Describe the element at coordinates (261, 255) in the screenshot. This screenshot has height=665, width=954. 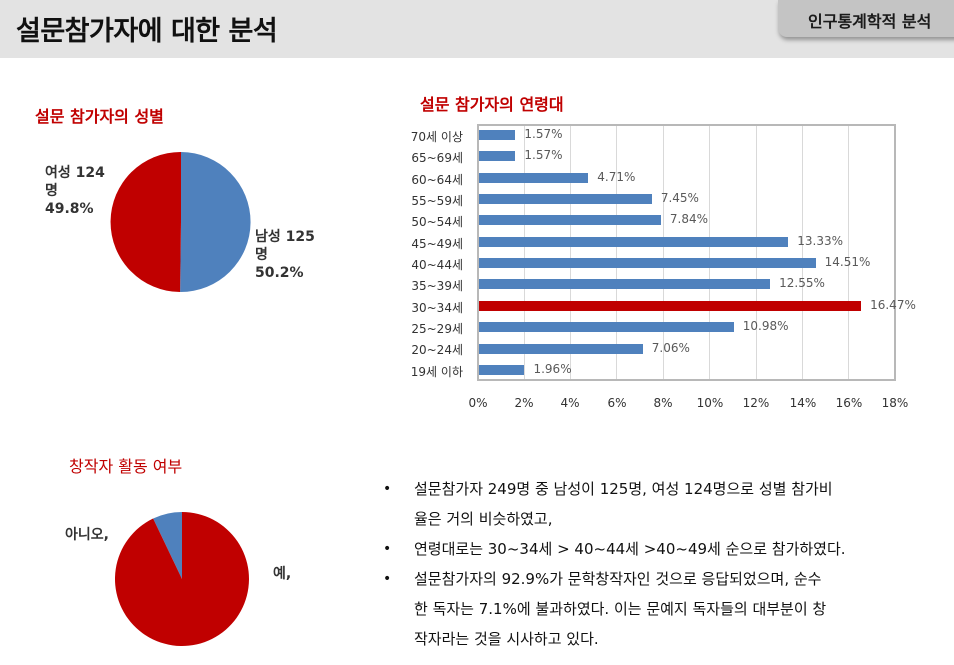
I see `male-unit: 명` at that location.